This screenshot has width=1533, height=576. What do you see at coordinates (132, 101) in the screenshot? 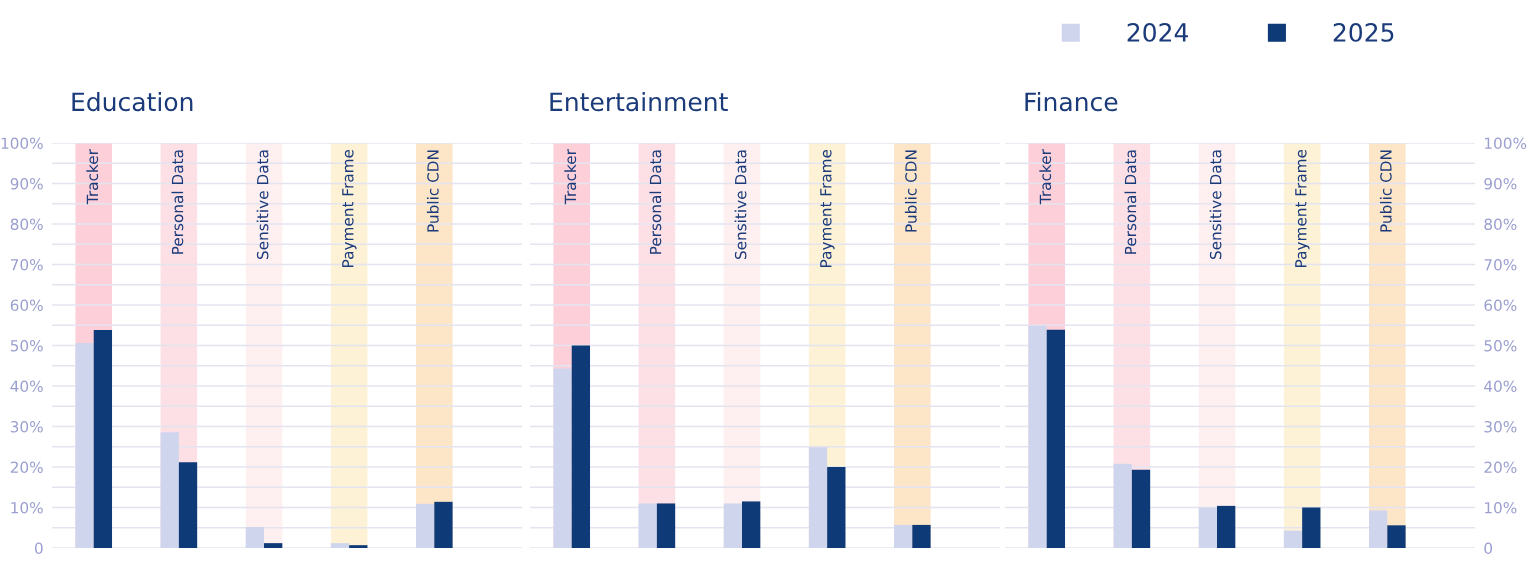
I see `chart-title: Education` at bounding box center [132, 101].